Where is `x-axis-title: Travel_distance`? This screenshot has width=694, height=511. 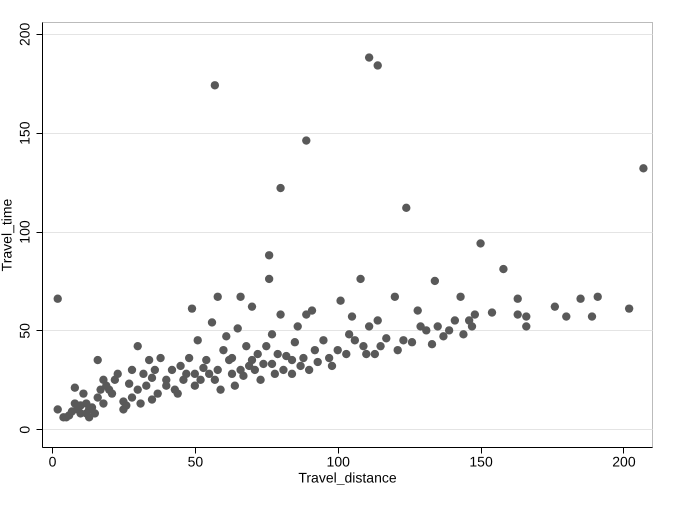
x-axis-title: Travel_distance is located at coordinates (347, 478).